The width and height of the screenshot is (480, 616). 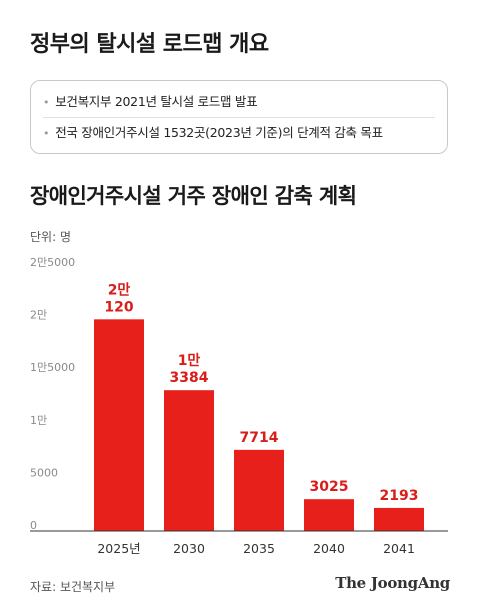 What do you see at coordinates (52, 367) in the screenshot?
I see `y-tick-label: 1만5000` at bounding box center [52, 367].